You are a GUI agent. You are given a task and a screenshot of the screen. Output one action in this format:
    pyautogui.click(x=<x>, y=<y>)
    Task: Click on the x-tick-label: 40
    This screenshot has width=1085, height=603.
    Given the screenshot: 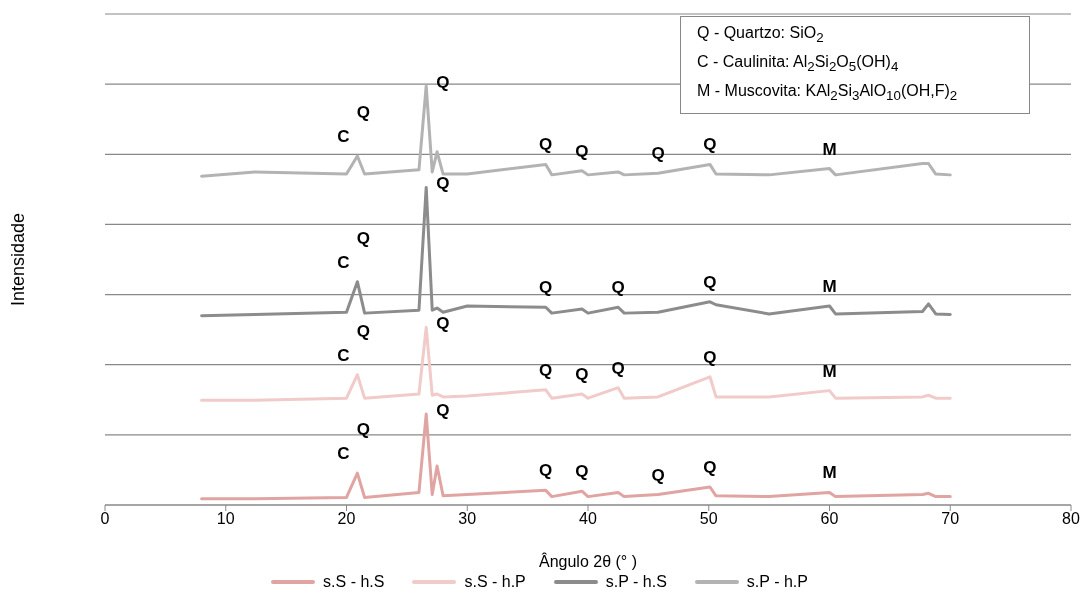 What is the action you would take?
    pyautogui.click(x=588, y=519)
    